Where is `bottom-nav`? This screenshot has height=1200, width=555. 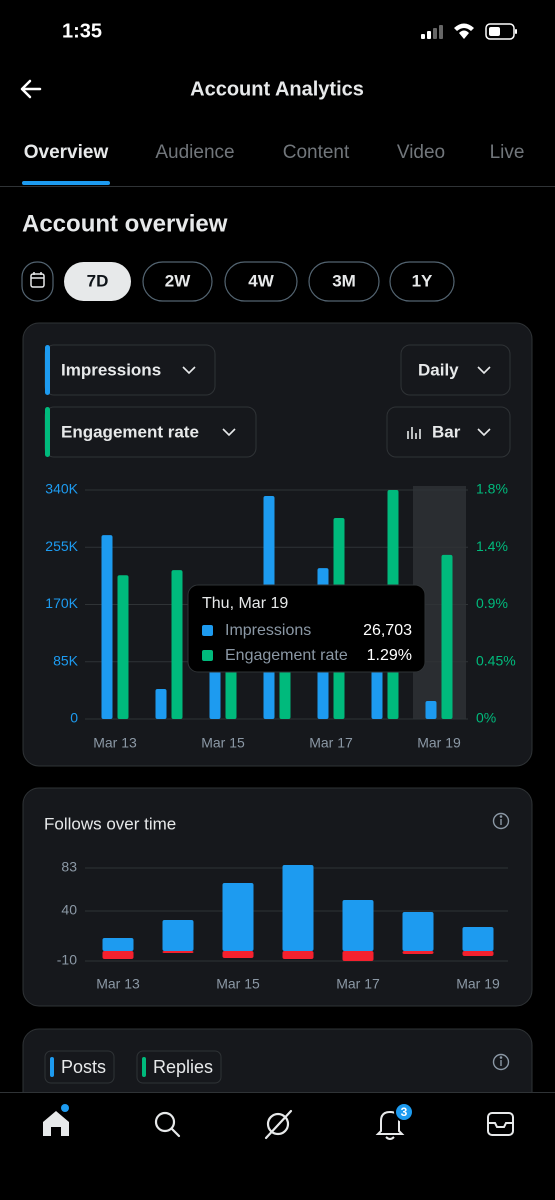
bottom-nav is located at coordinates (277, 1146).